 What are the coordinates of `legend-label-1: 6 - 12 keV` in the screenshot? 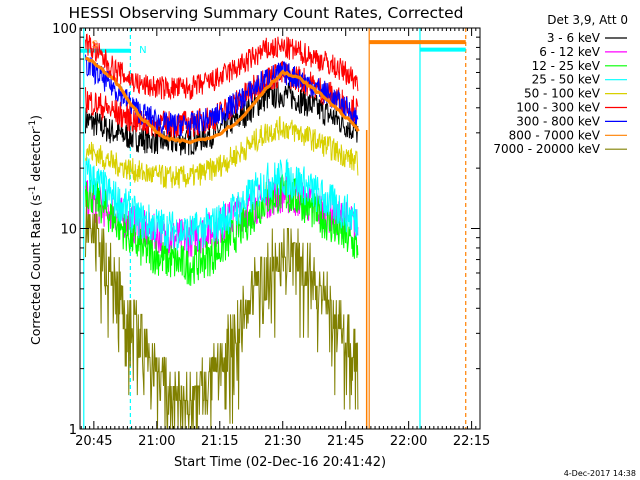 It's located at (570, 52).